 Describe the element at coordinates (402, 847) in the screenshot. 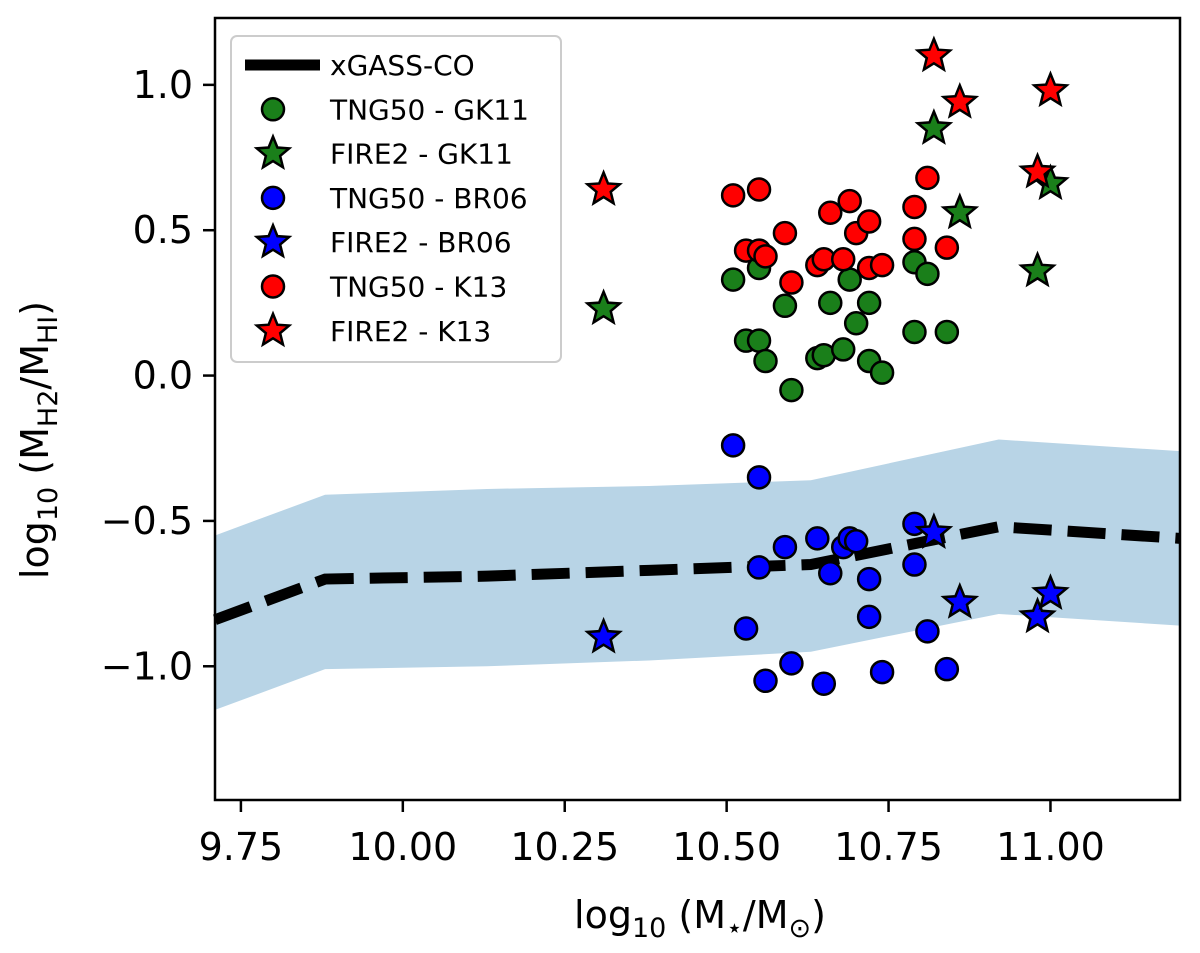

I see `x-tick-label: 10.00` at that location.